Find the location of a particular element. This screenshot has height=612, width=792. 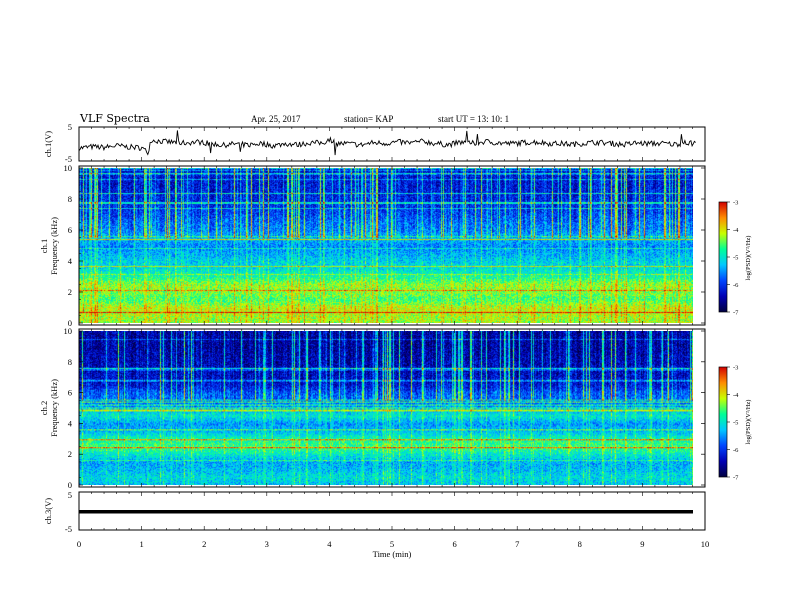

x-tick-label: 9 is located at coordinates (642, 544).